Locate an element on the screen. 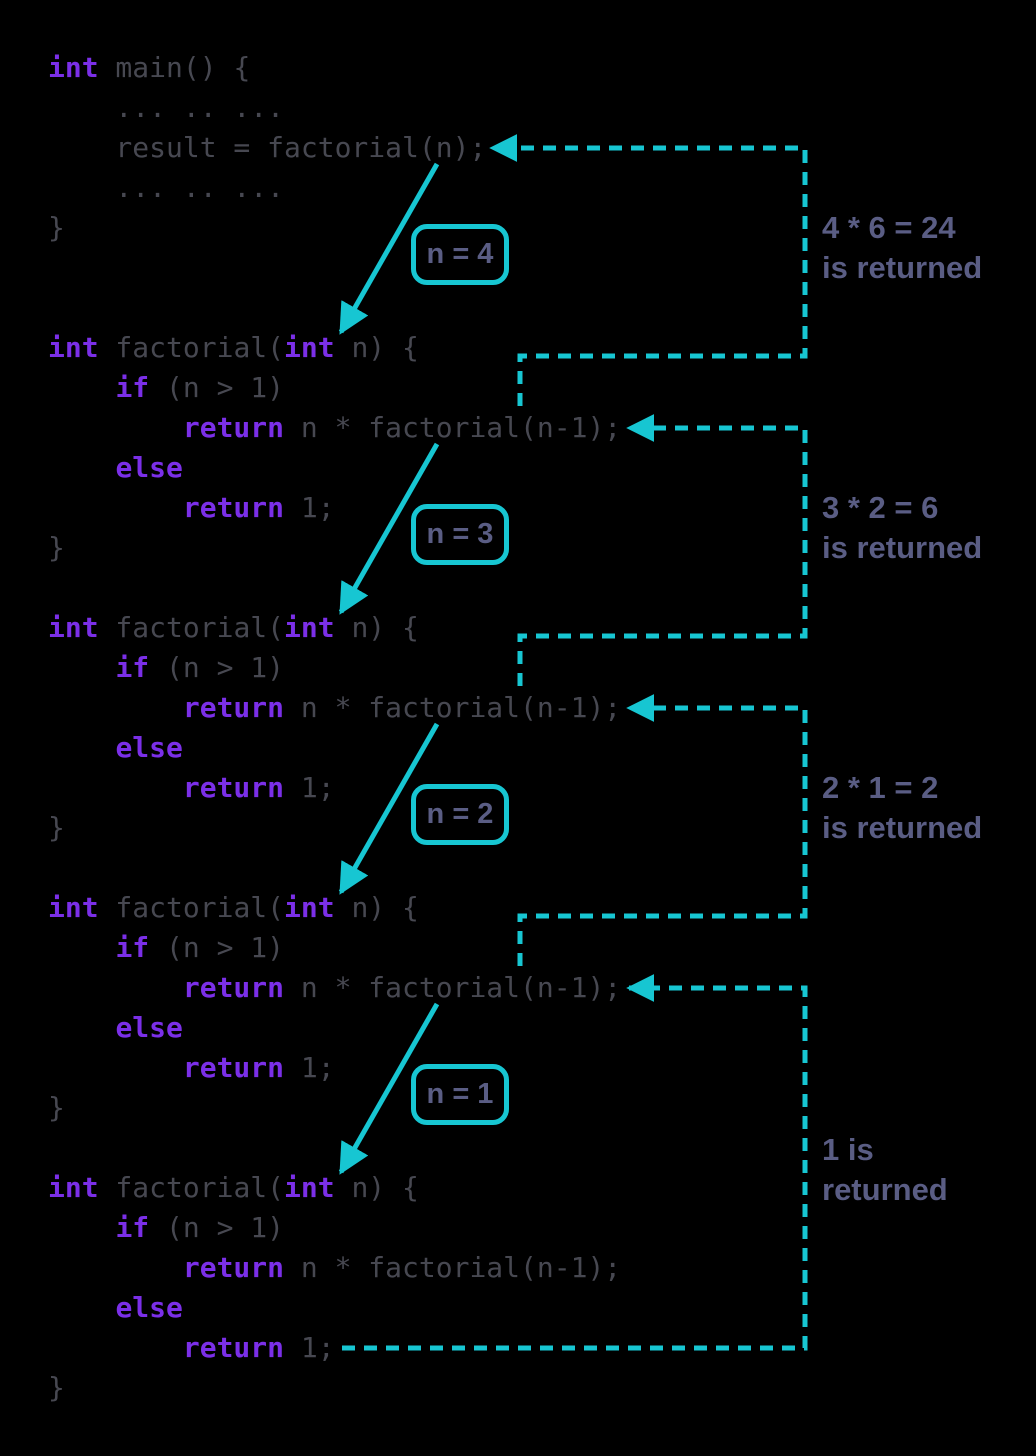 Image resolution: width=1036 pixels, height=1456 pixels. call-value-box-n4: n = 4 is located at coordinates (460, 254).